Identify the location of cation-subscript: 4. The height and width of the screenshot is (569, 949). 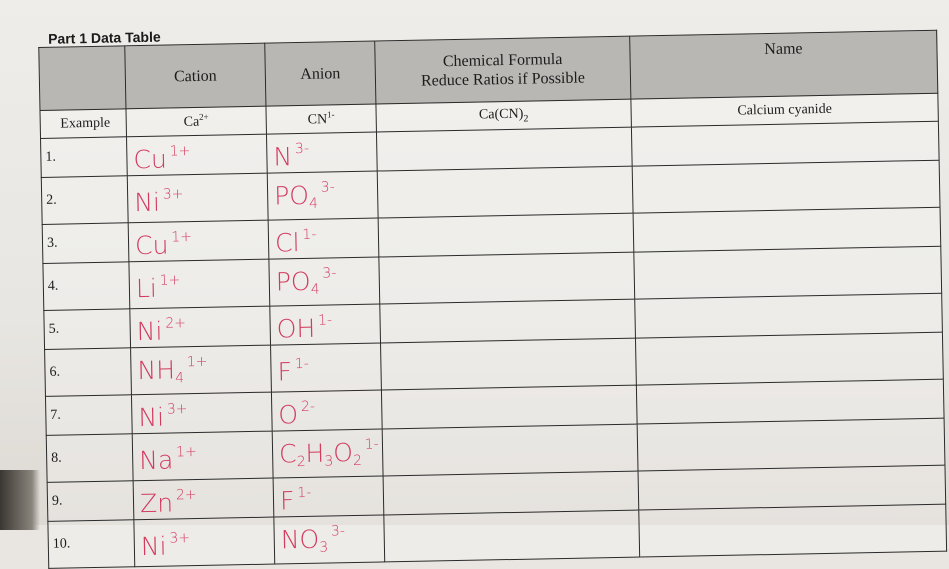
(180, 378).